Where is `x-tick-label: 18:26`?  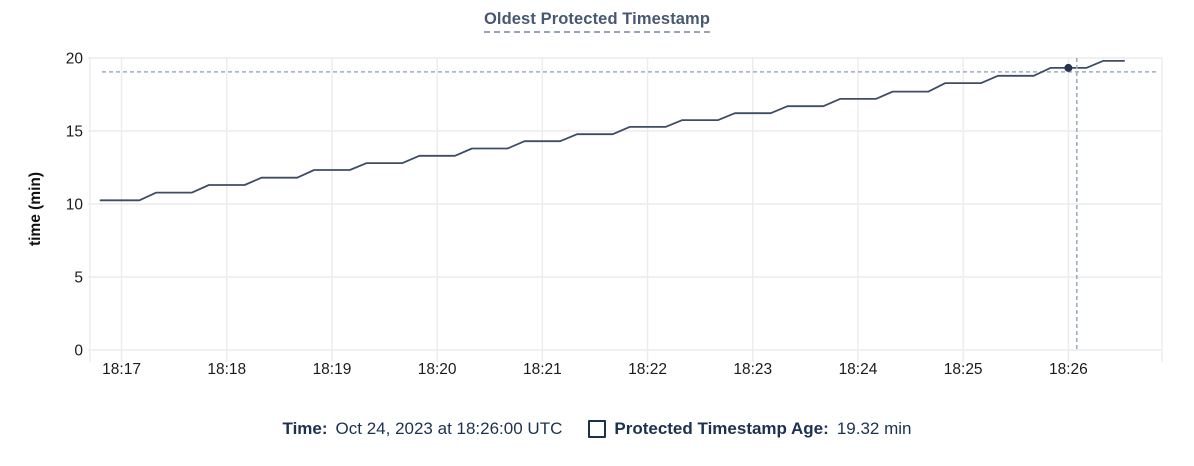
x-tick-label: 18:26 is located at coordinates (1068, 369).